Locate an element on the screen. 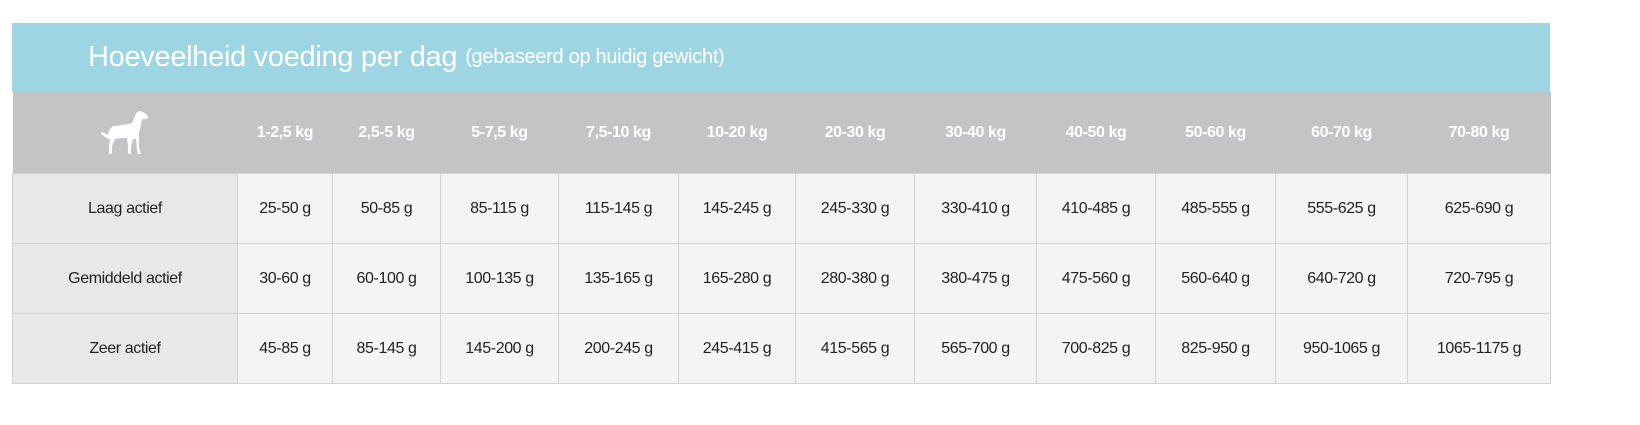  column-header-weight: 40-50 kg is located at coordinates (1096, 133).